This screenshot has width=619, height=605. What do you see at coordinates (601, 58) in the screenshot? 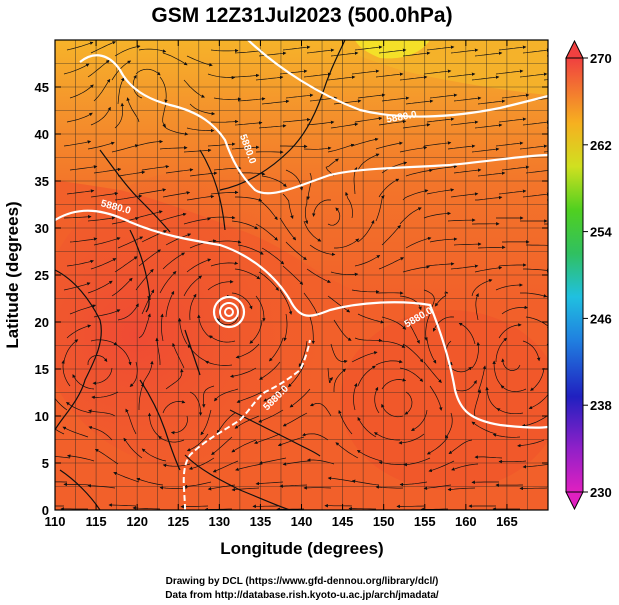
I see `colorbar-tick-label: 270` at bounding box center [601, 58].